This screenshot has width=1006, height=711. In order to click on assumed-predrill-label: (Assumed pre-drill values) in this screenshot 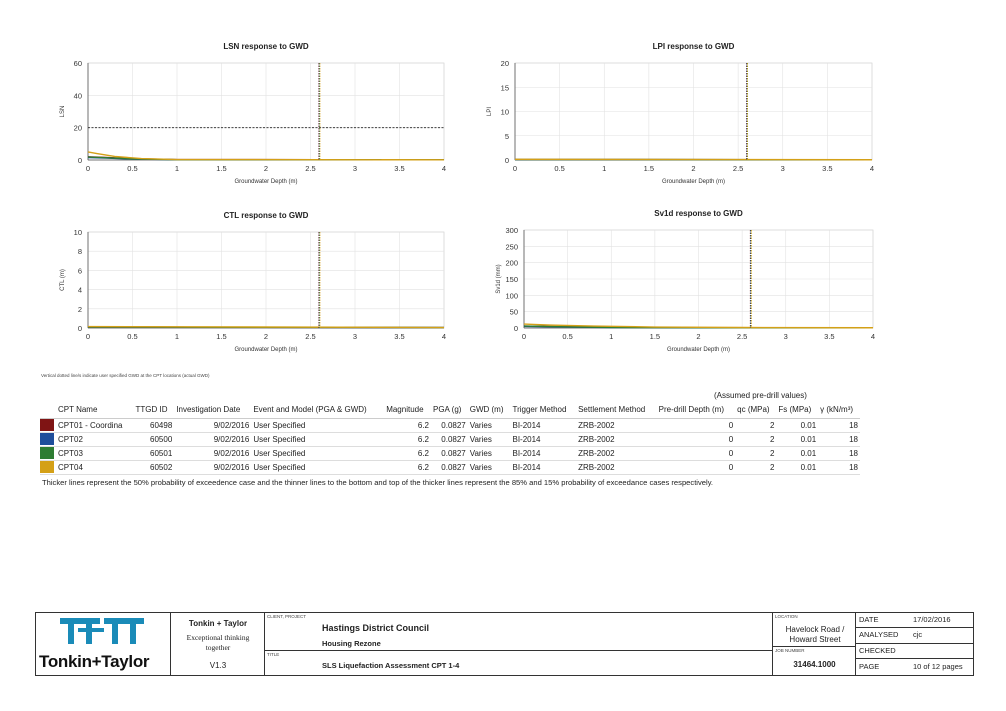, I will do `click(760, 395)`.